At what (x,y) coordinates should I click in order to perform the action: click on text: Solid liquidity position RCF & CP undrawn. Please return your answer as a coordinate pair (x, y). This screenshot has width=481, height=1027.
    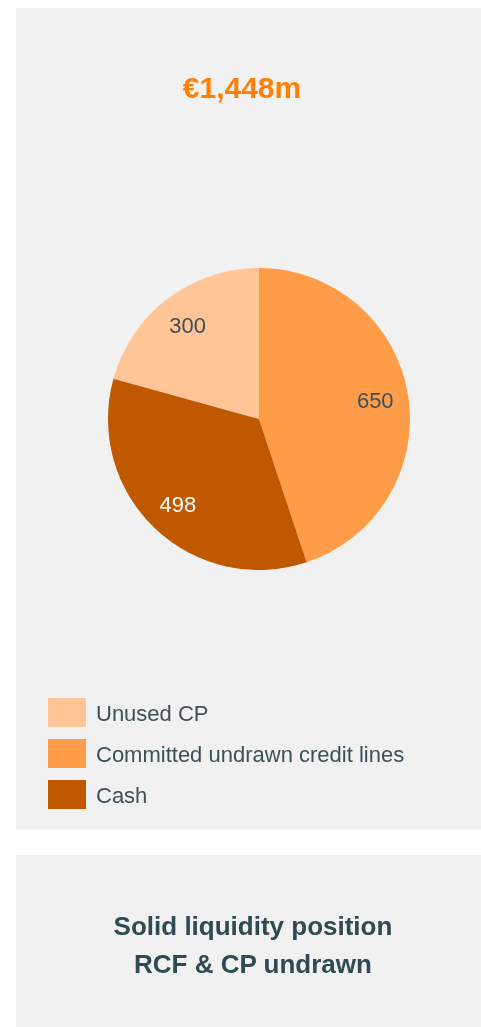
    Looking at the image, I should click on (253, 945).